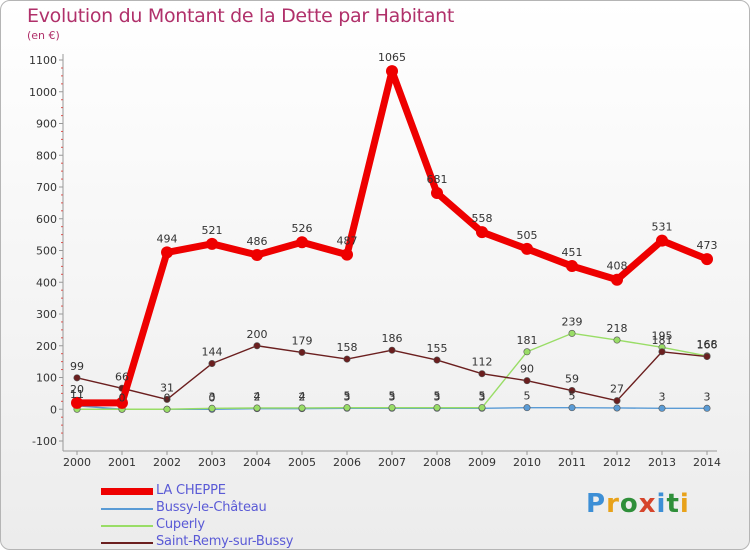 The height and width of the screenshot is (550, 750). What do you see at coordinates (46, 282) in the screenshot?
I see `y-tick-label: 400` at bounding box center [46, 282].